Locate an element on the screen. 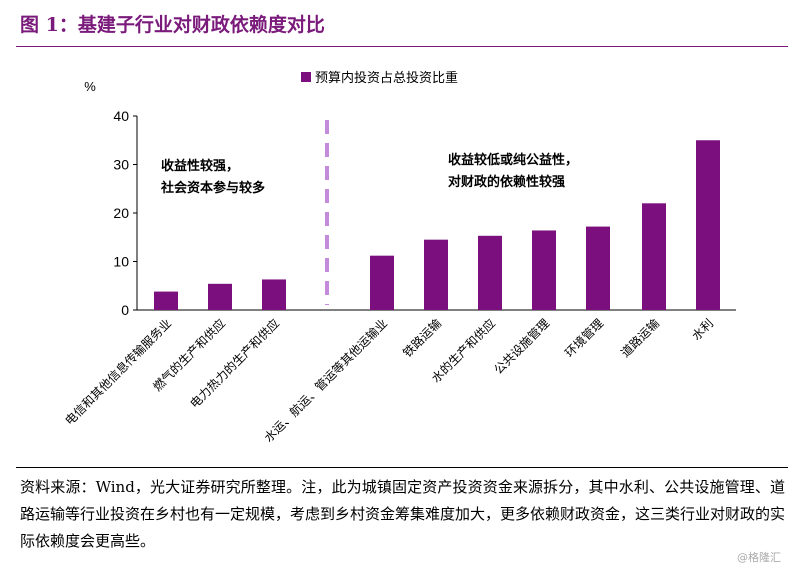  x-tick-label: 环境管理 is located at coordinates (584, 338).